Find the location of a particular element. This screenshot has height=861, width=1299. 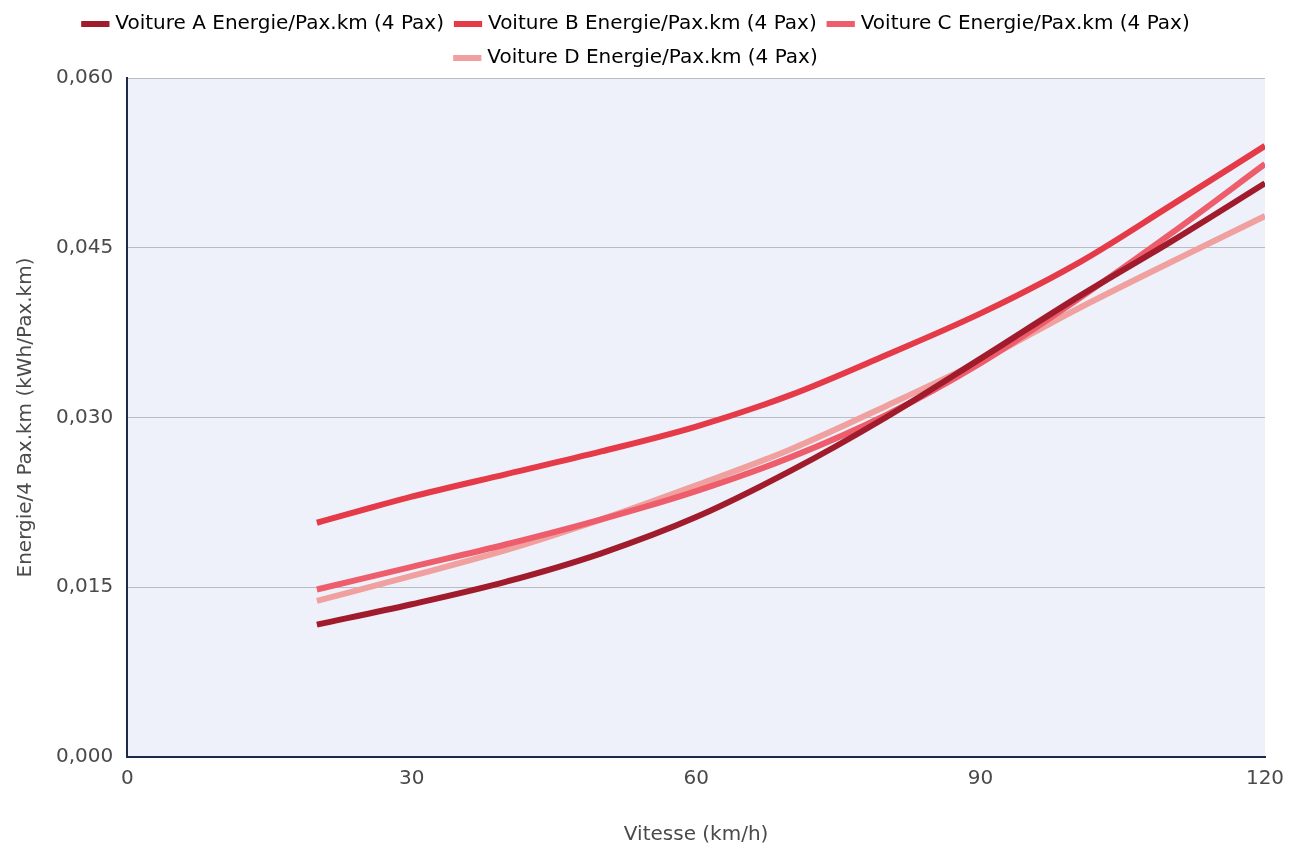

legend-label: Voiture B Energie/Pax.km (4 Pax) is located at coordinates (652, 22).